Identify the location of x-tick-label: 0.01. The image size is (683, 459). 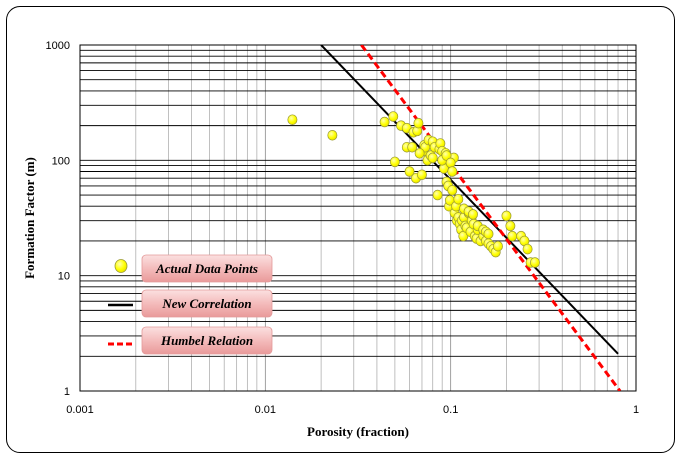
(265, 410).